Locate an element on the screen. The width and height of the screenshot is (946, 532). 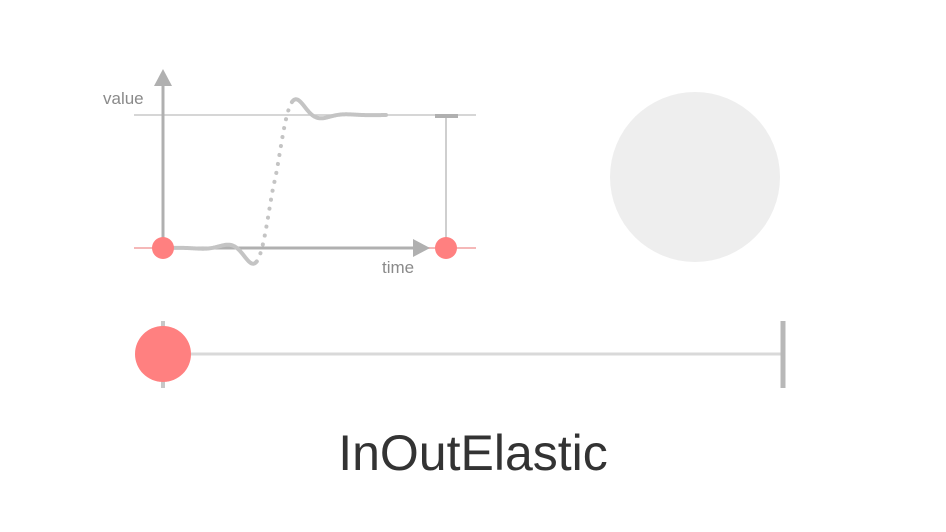
easing-curve-start-segment is located at coordinates (210, 254).